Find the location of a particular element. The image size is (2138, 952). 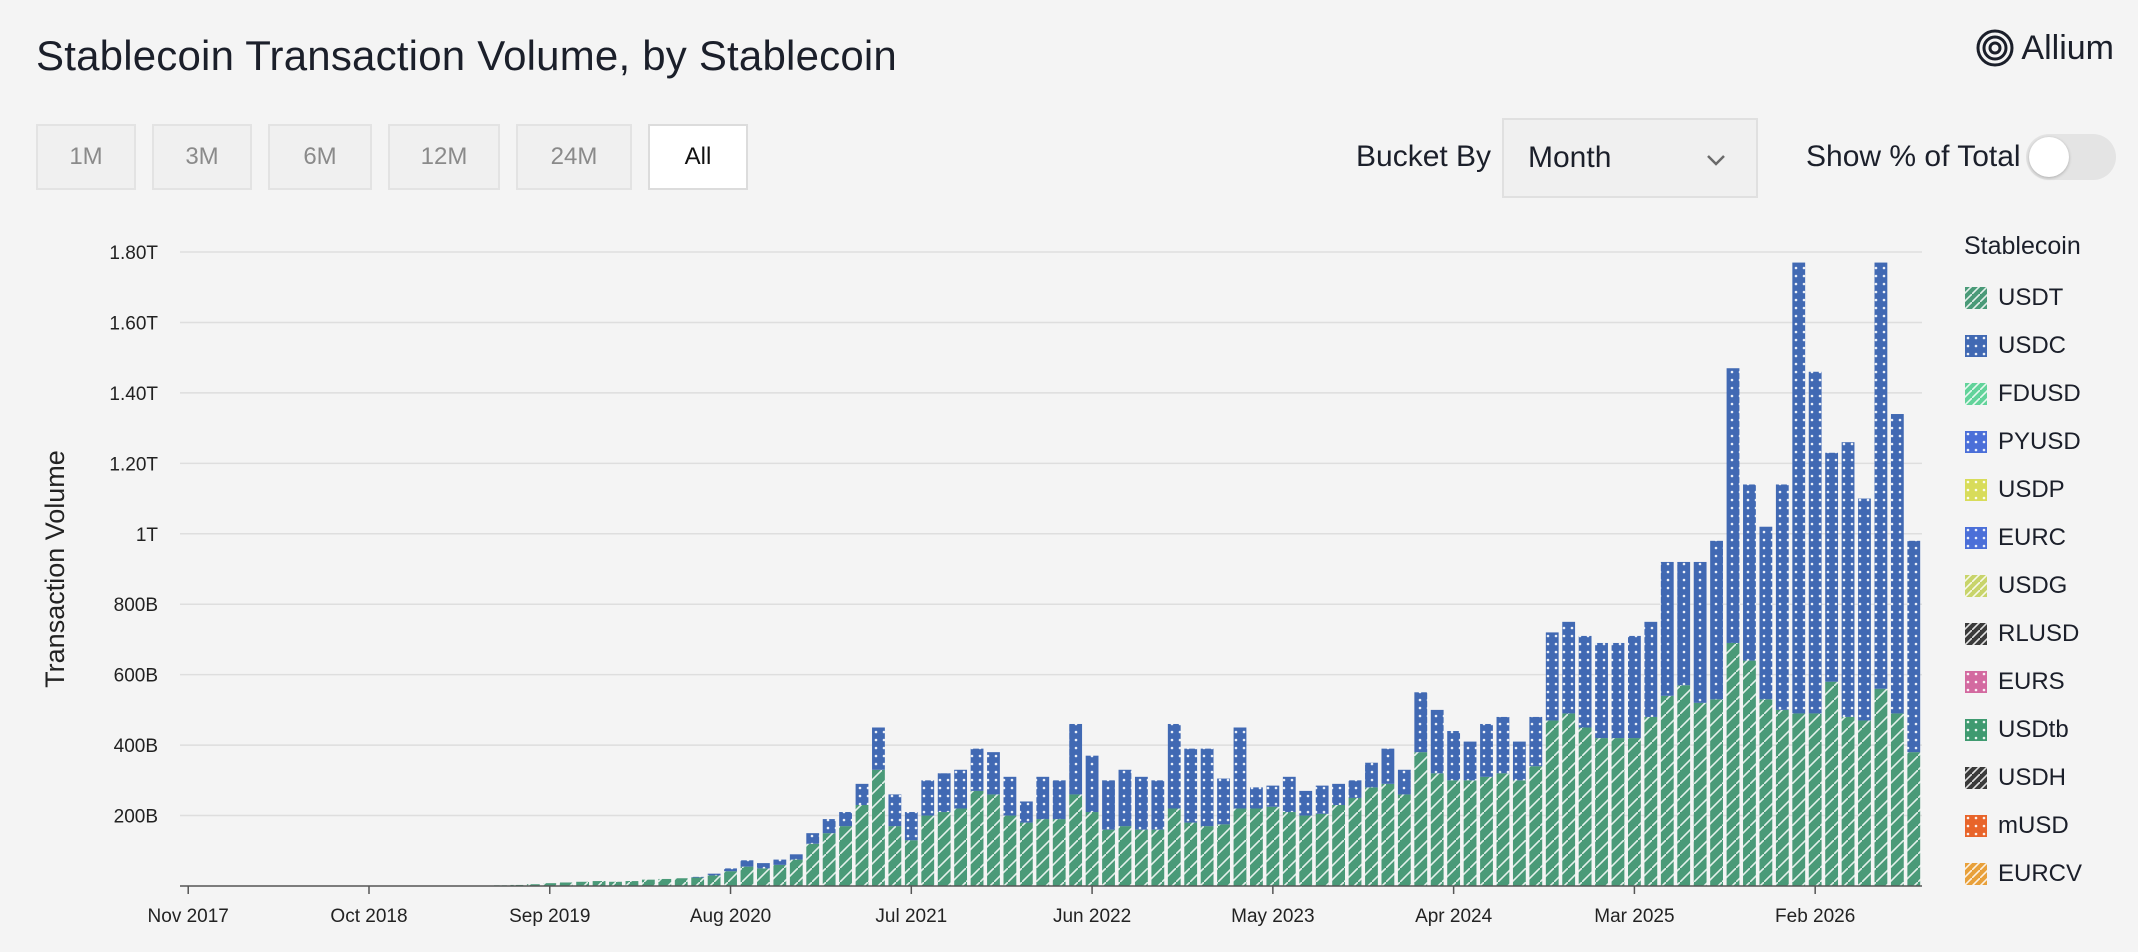

legend-item-usdh: USDH is located at coordinates (2023, 778).